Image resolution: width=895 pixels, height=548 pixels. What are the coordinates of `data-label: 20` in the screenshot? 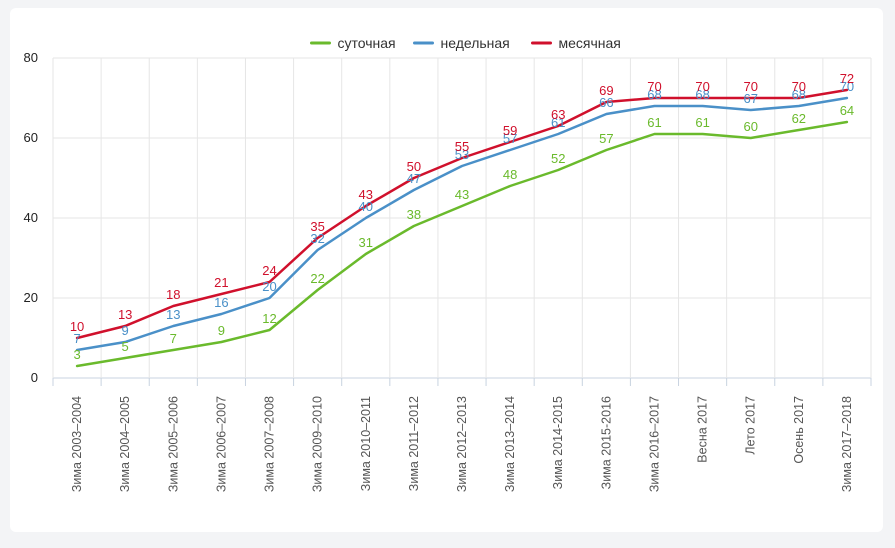 It's located at (269, 286).